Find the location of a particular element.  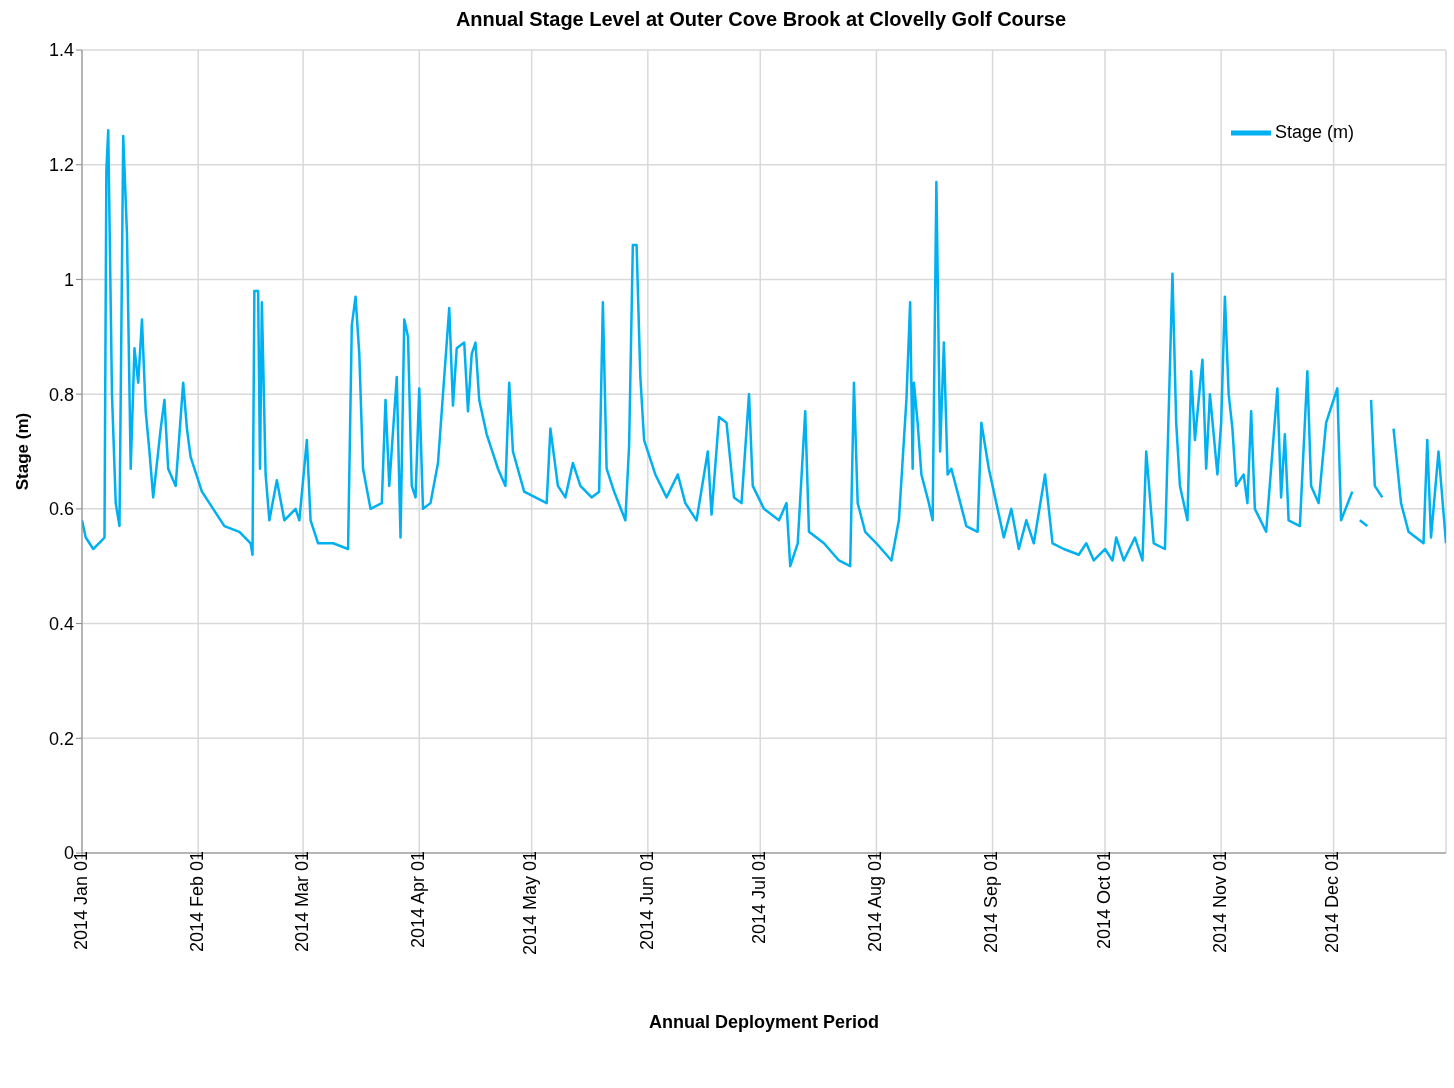

x-tick-label: 2014 Dec 01 is located at coordinates (1332, 902).